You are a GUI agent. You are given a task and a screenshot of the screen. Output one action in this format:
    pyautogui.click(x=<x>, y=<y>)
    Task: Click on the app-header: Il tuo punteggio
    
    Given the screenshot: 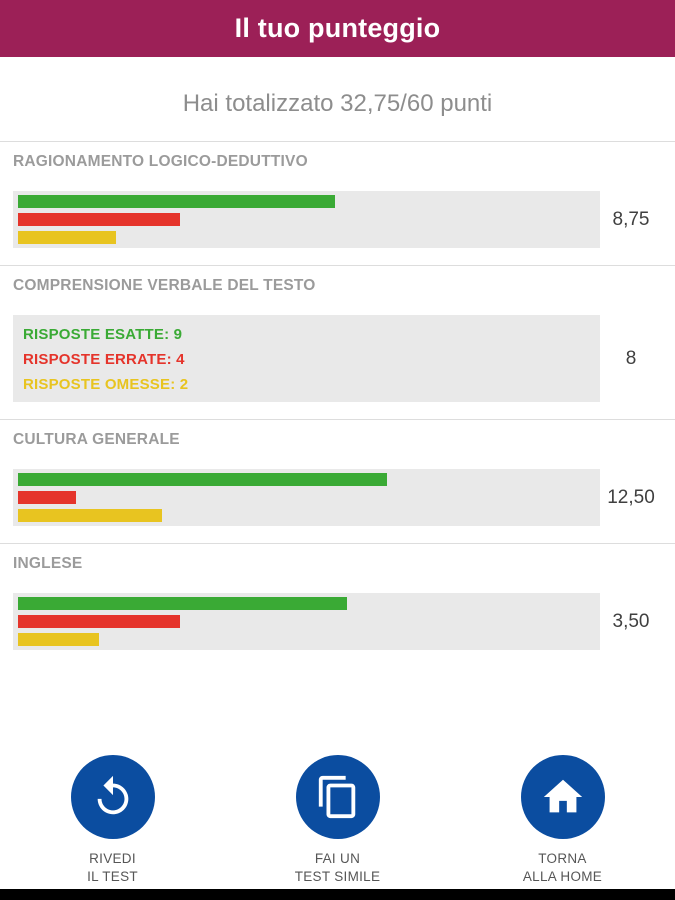 What is the action you would take?
    pyautogui.click(x=337, y=28)
    